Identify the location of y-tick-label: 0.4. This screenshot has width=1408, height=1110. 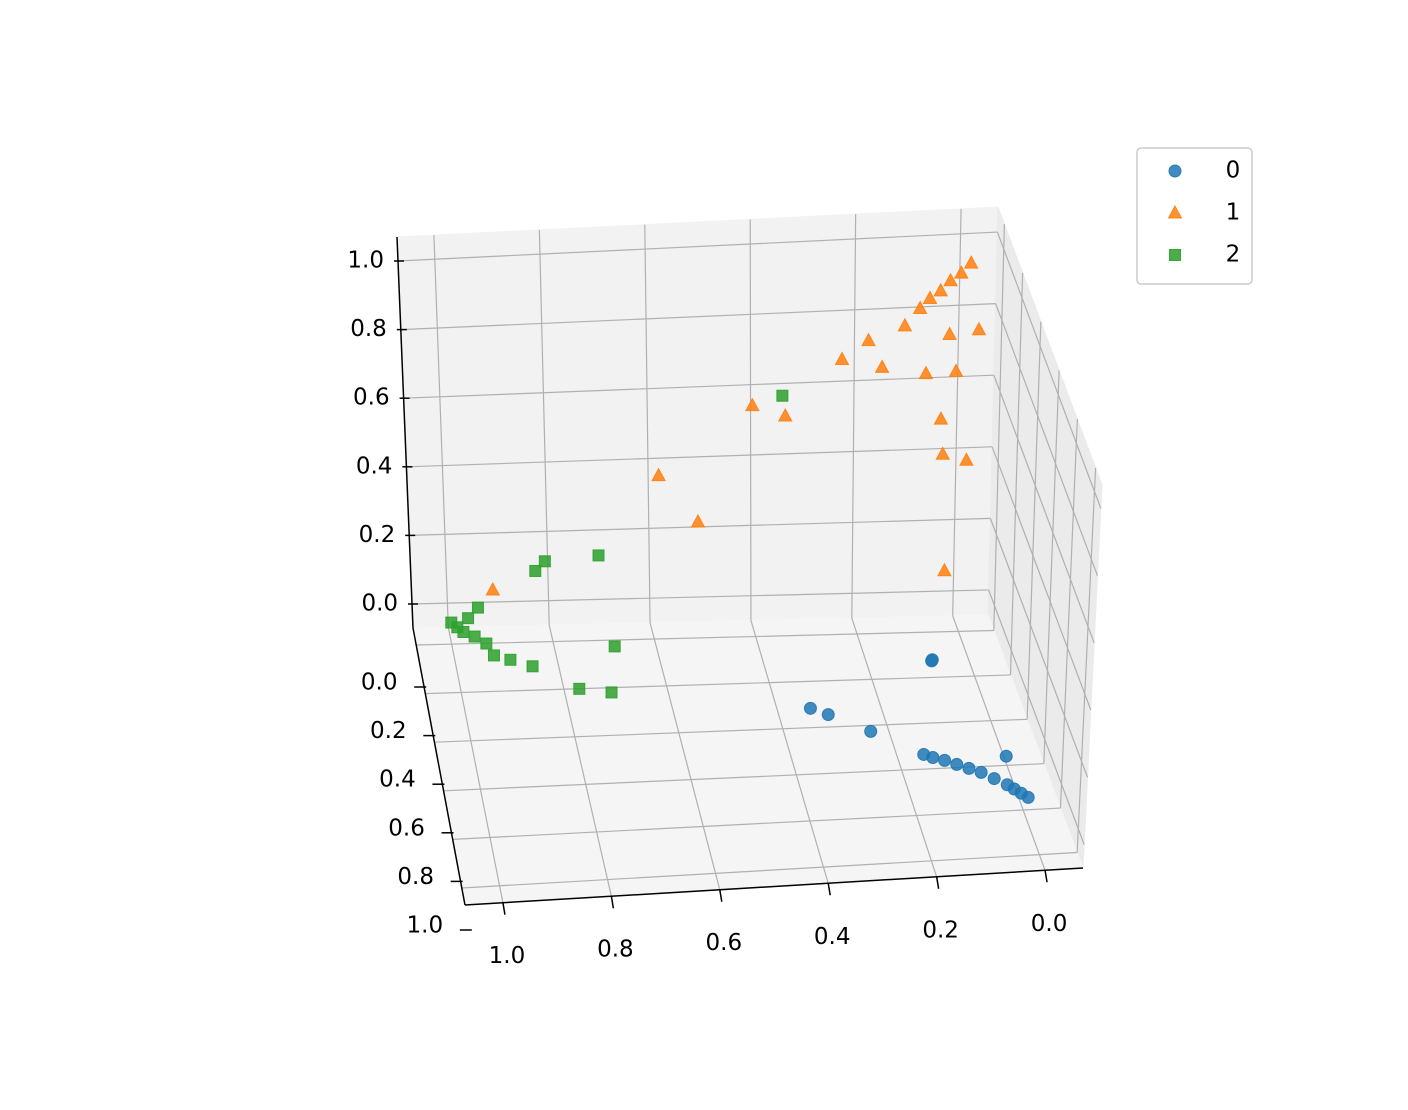
(397, 780).